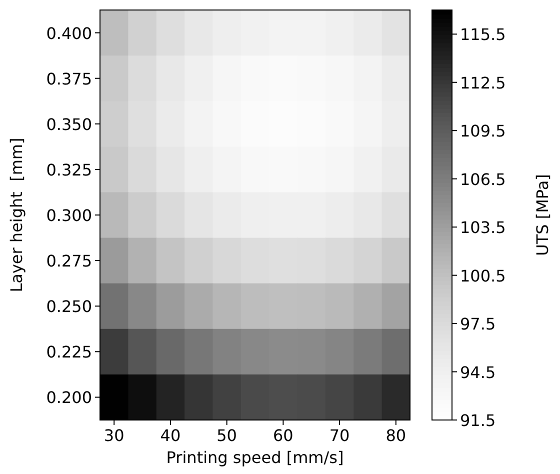 The image size is (560, 474). What do you see at coordinates (69, 306) in the screenshot?
I see `y-tick-label: 0.250` at bounding box center [69, 306].